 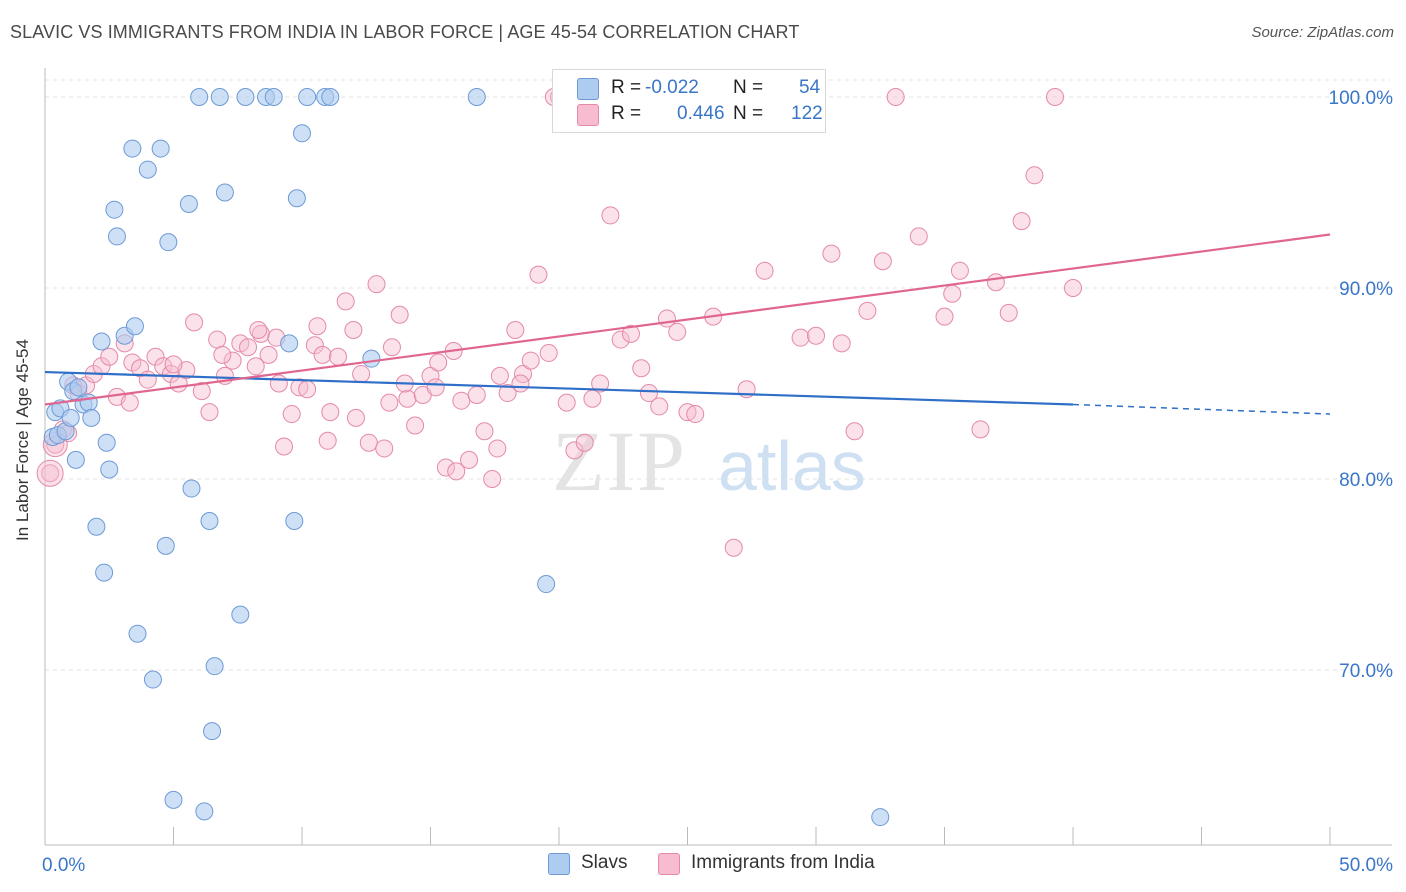 What do you see at coordinates (559, 388) in the screenshot?
I see `slavs-trend-line` at bounding box center [559, 388].